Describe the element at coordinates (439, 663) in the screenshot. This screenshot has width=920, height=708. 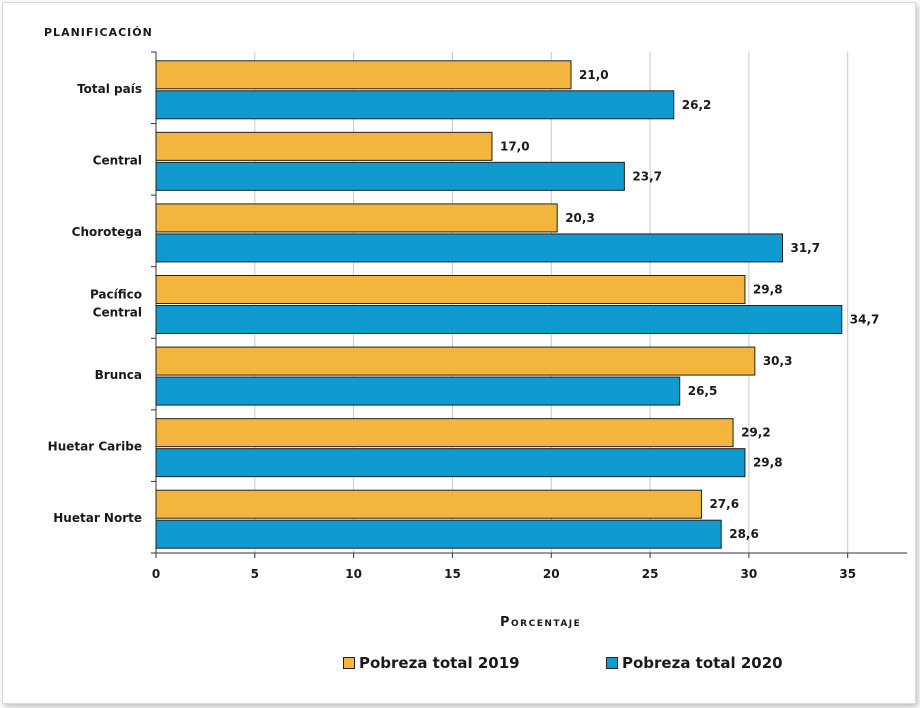
I see `legend-label-2019: Pobreza total 2019` at that location.